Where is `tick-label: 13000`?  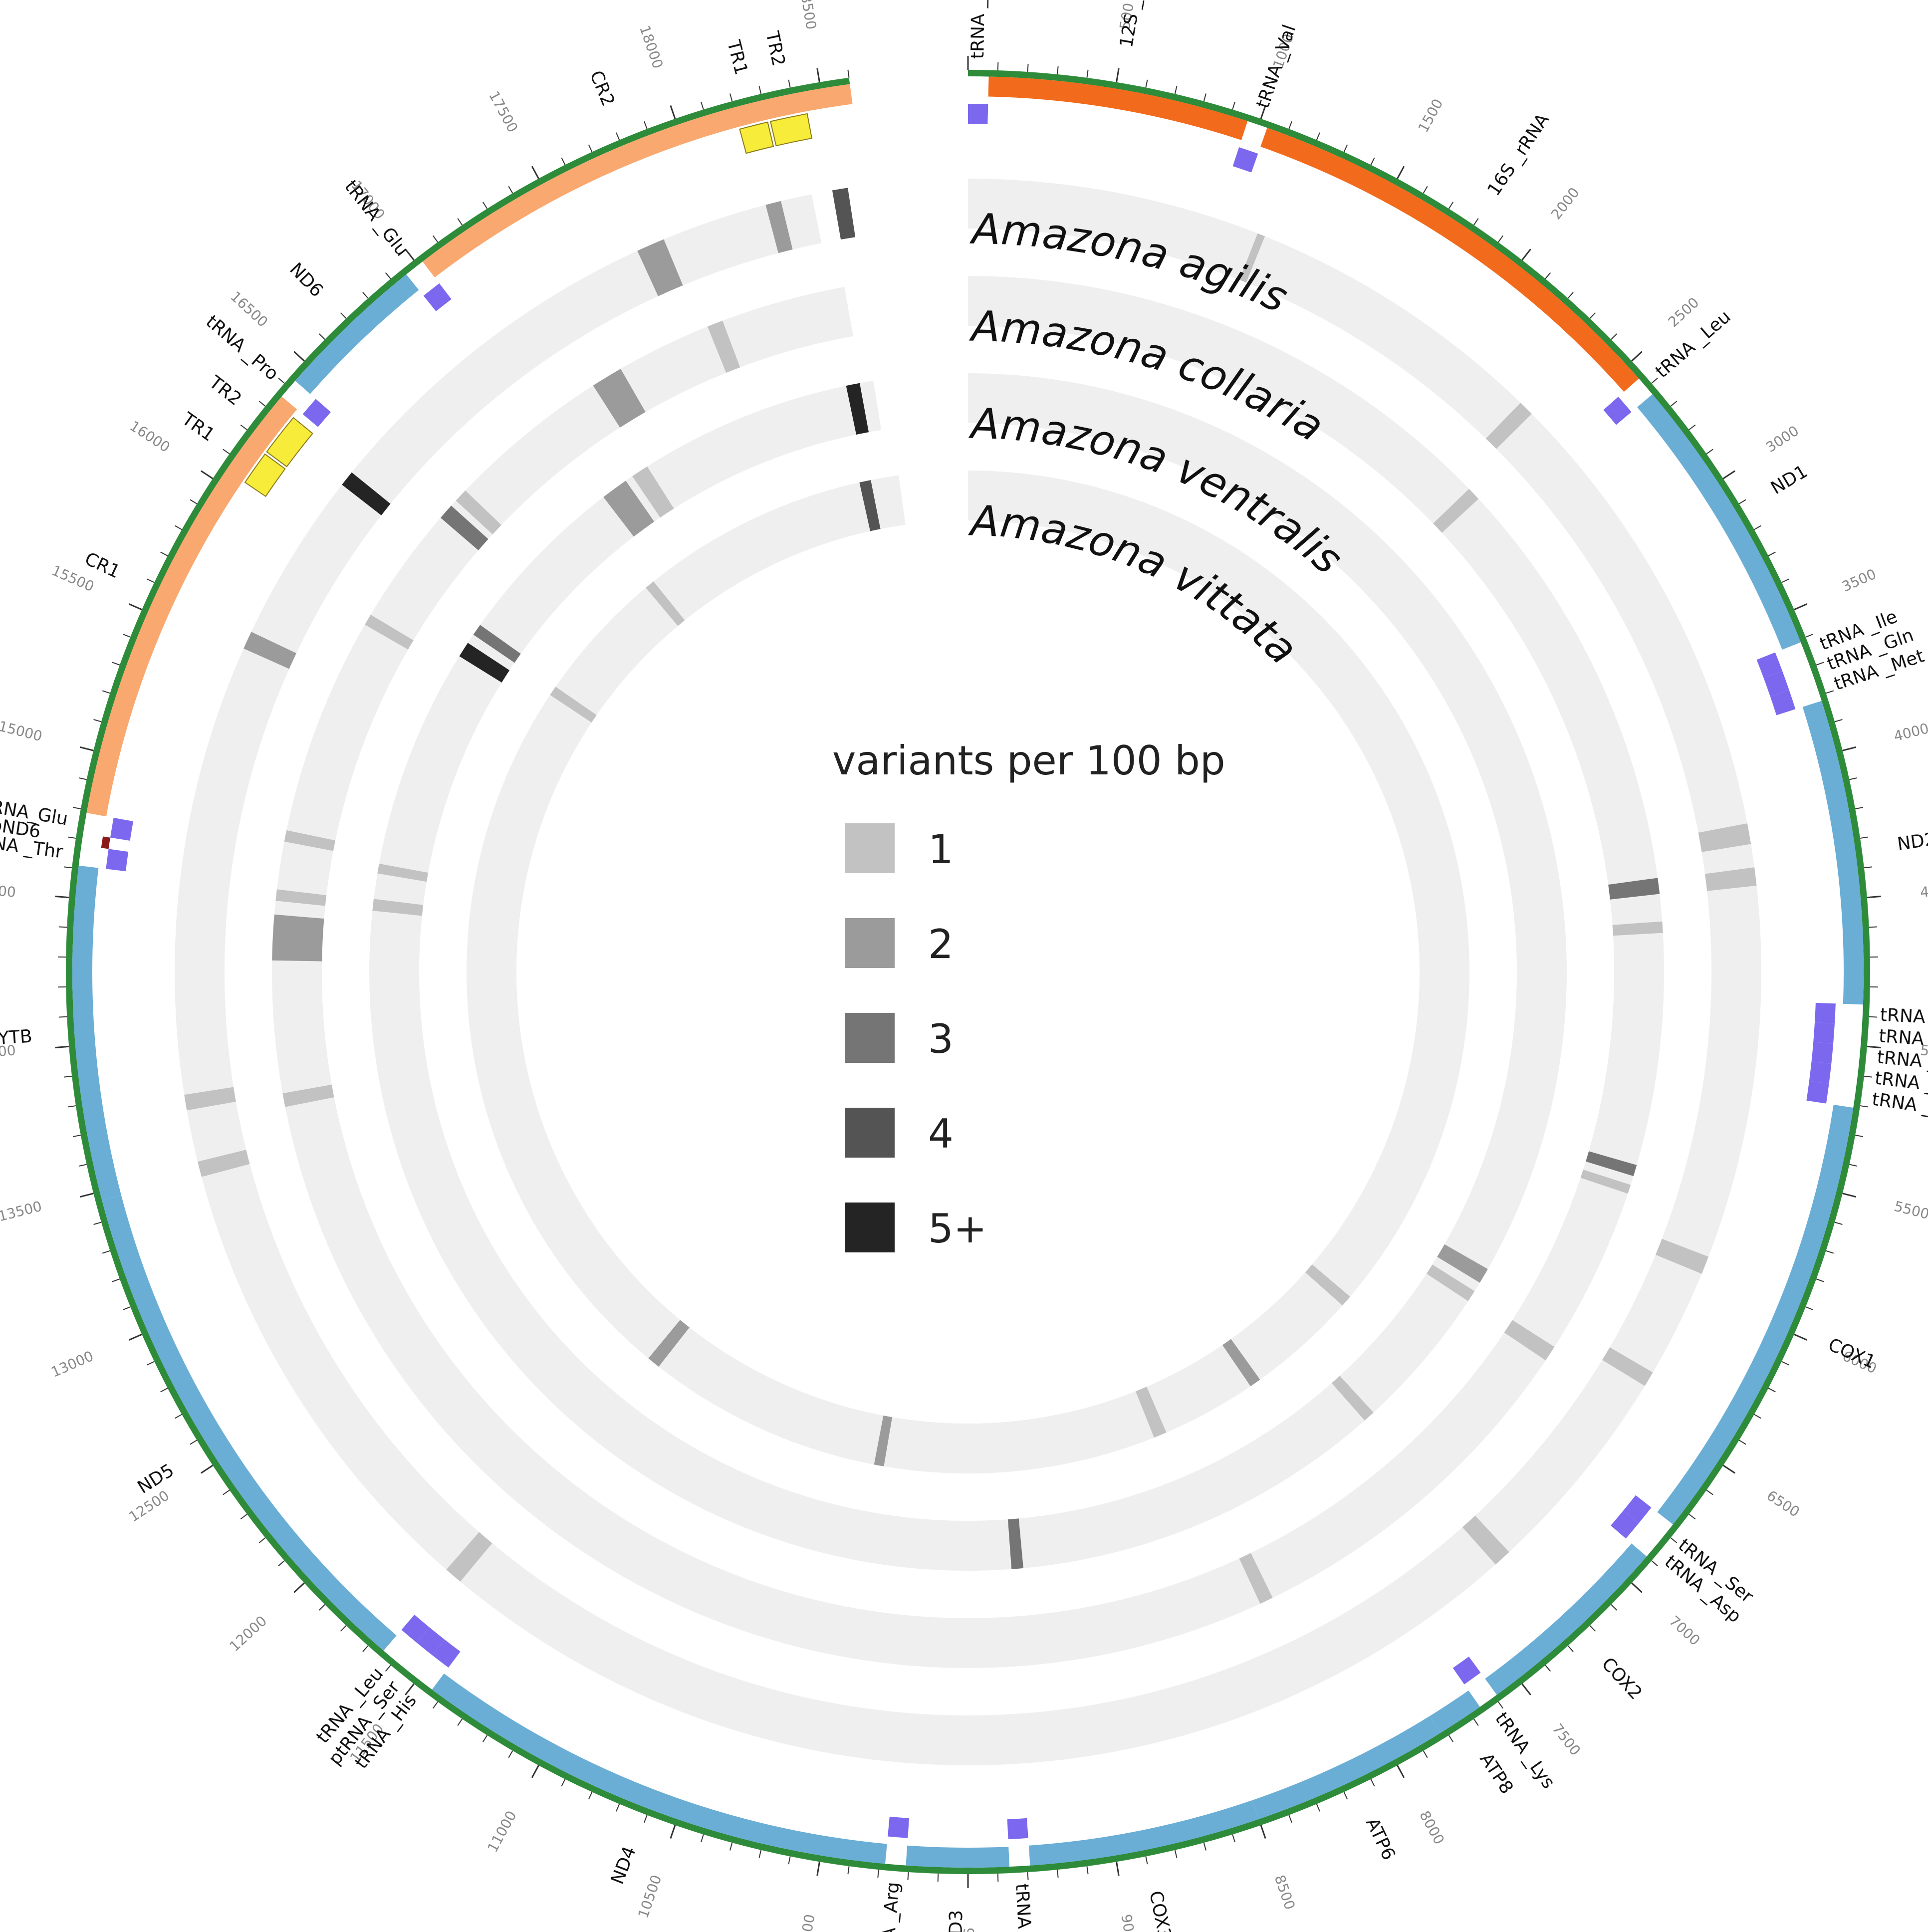
tick-label: 13000 is located at coordinates (72, 1364).